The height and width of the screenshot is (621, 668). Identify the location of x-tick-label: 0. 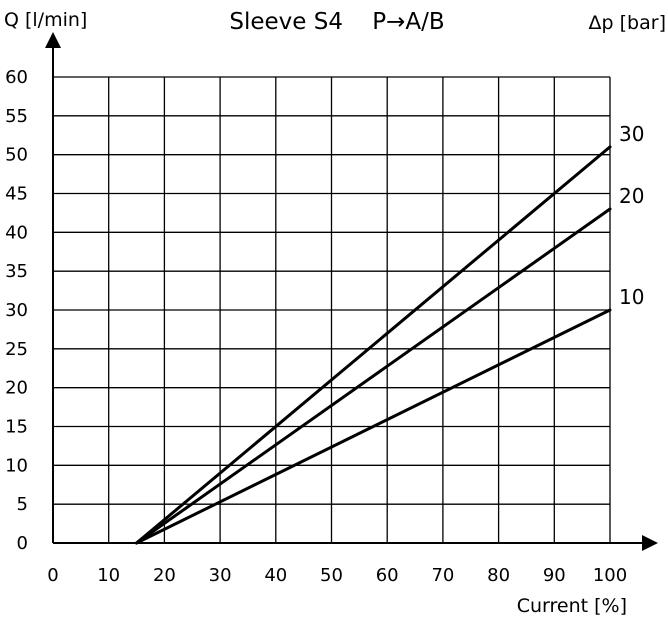
(52, 575).